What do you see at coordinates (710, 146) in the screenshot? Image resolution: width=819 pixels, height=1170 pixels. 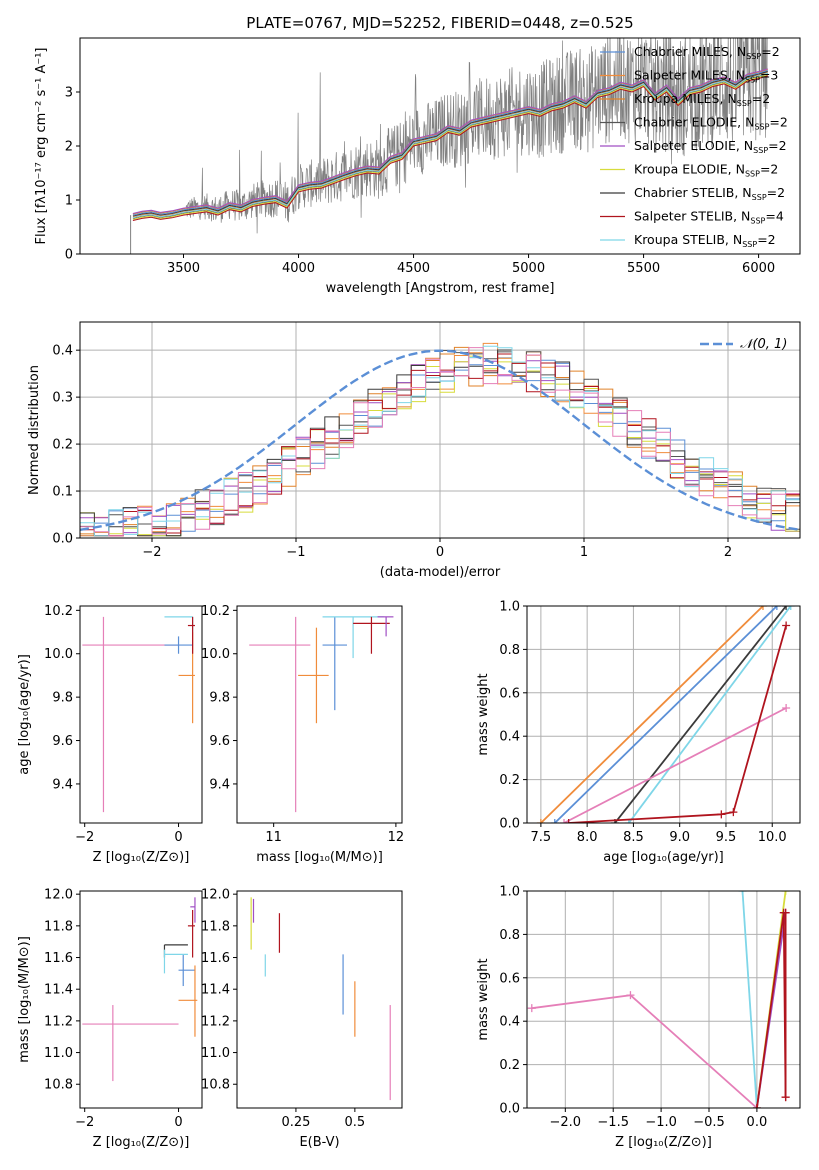 I see `legend-entry: Salpeter ELODIE, NSSP=2` at bounding box center [710, 146].